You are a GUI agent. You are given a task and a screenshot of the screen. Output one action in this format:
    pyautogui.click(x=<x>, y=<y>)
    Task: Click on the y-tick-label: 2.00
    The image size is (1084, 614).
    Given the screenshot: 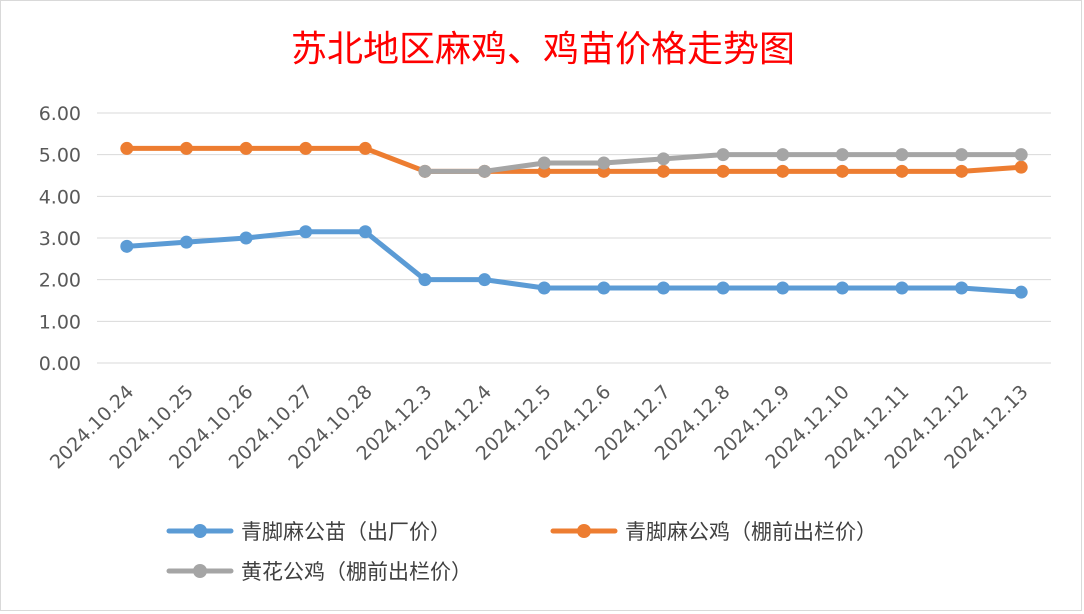 What is the action you would take?
    pyautogui.click(x=60, y=281)
    